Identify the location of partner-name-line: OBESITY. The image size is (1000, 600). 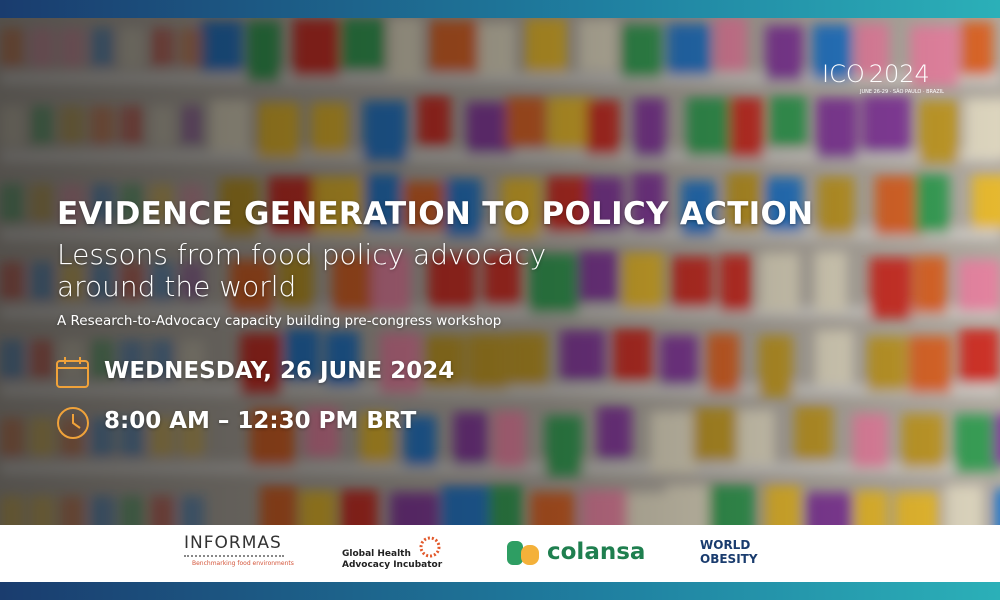
(729, 559).